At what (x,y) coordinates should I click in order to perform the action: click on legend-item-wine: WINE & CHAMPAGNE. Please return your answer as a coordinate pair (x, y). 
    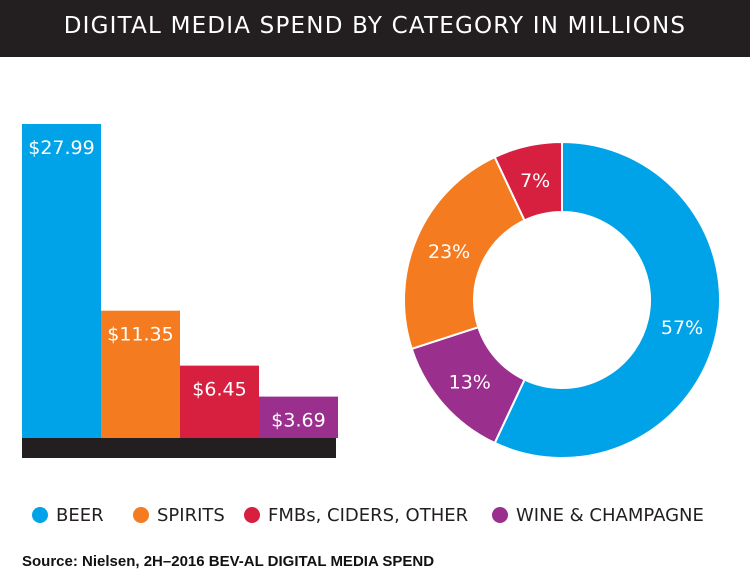
    Looking at the image, I should click on (598, 515).